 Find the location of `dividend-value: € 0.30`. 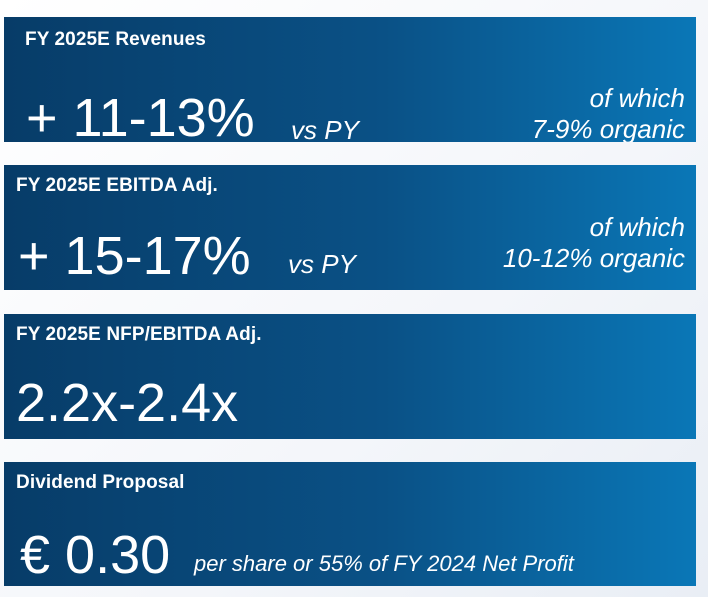

dividend-value: € 0.30 is located at coordinates (95, 555).